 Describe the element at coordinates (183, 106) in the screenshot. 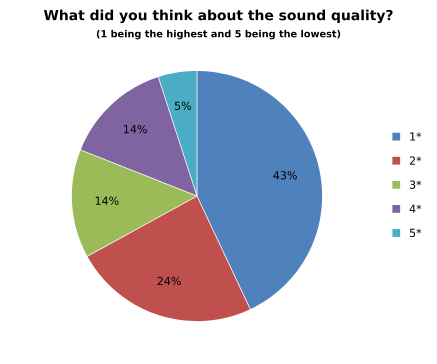

I see `data-label: 5%` at that location.